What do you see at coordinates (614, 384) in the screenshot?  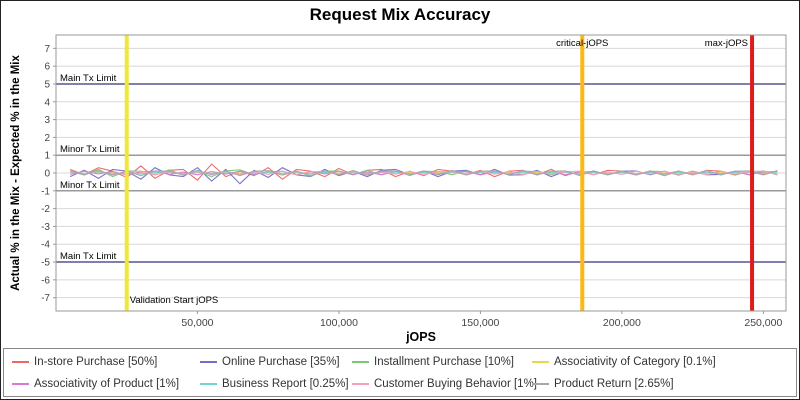 I see `legend-label: Product Return [2.65%]` at bounding box center [614, 384].